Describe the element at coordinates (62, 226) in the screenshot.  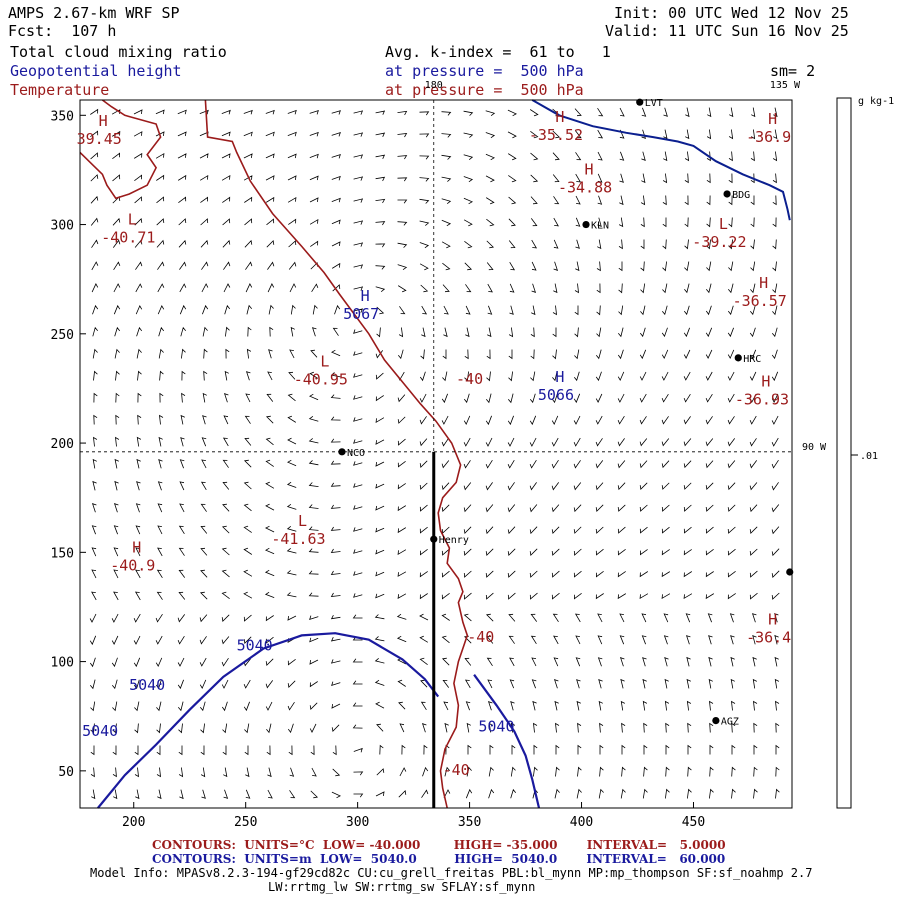
I see `y-tick-label: 300` at that location.